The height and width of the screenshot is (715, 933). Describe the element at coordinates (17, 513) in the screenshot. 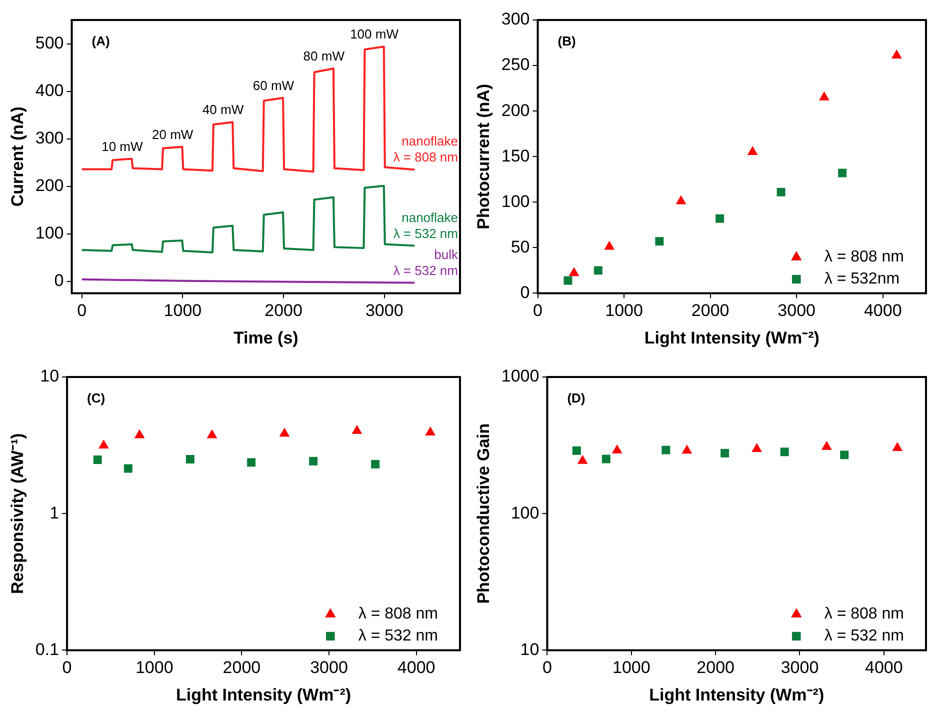

I see `y-axis-title: Responsivity (AW⁻¹)` at that location.